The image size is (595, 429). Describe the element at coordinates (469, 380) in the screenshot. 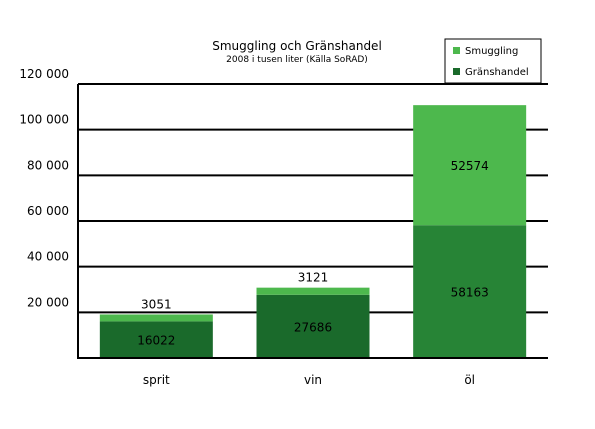

I see `x-tick-label: öl` at that location.